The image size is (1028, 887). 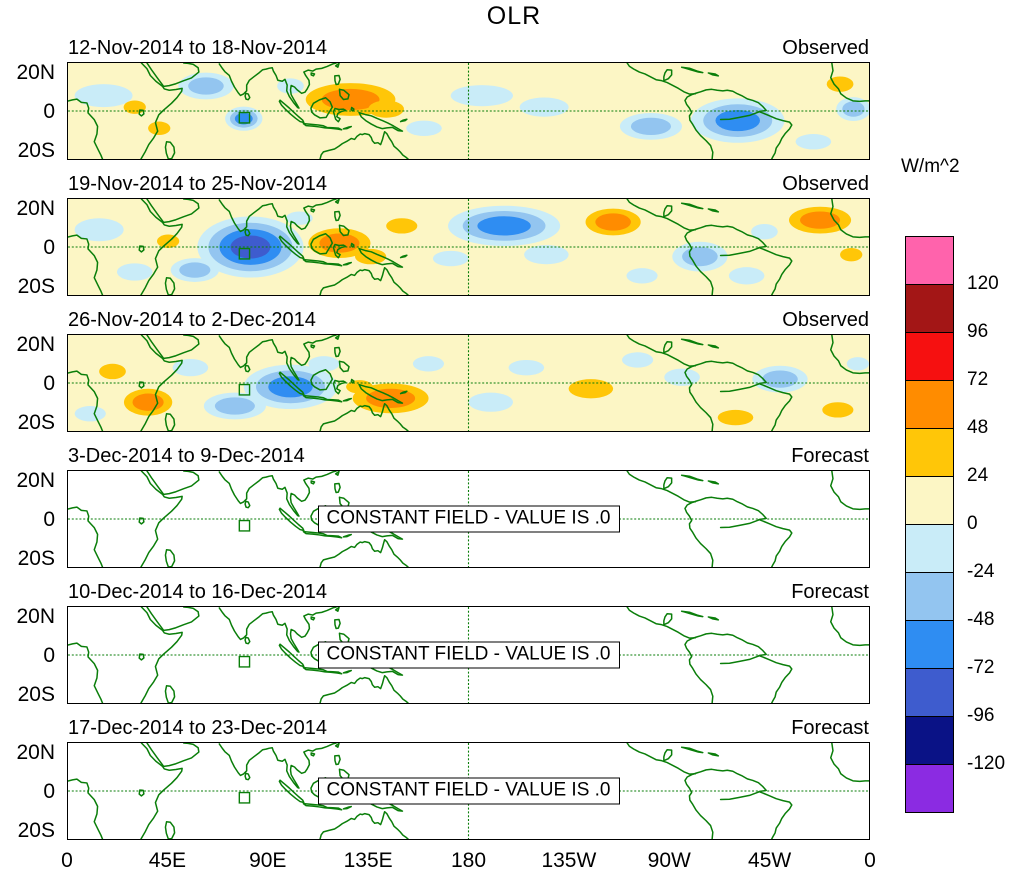 I want to click on panel-header: 26-Nov-2014 to 2-Dec-2014 Observed, so click(x=468, y=320).